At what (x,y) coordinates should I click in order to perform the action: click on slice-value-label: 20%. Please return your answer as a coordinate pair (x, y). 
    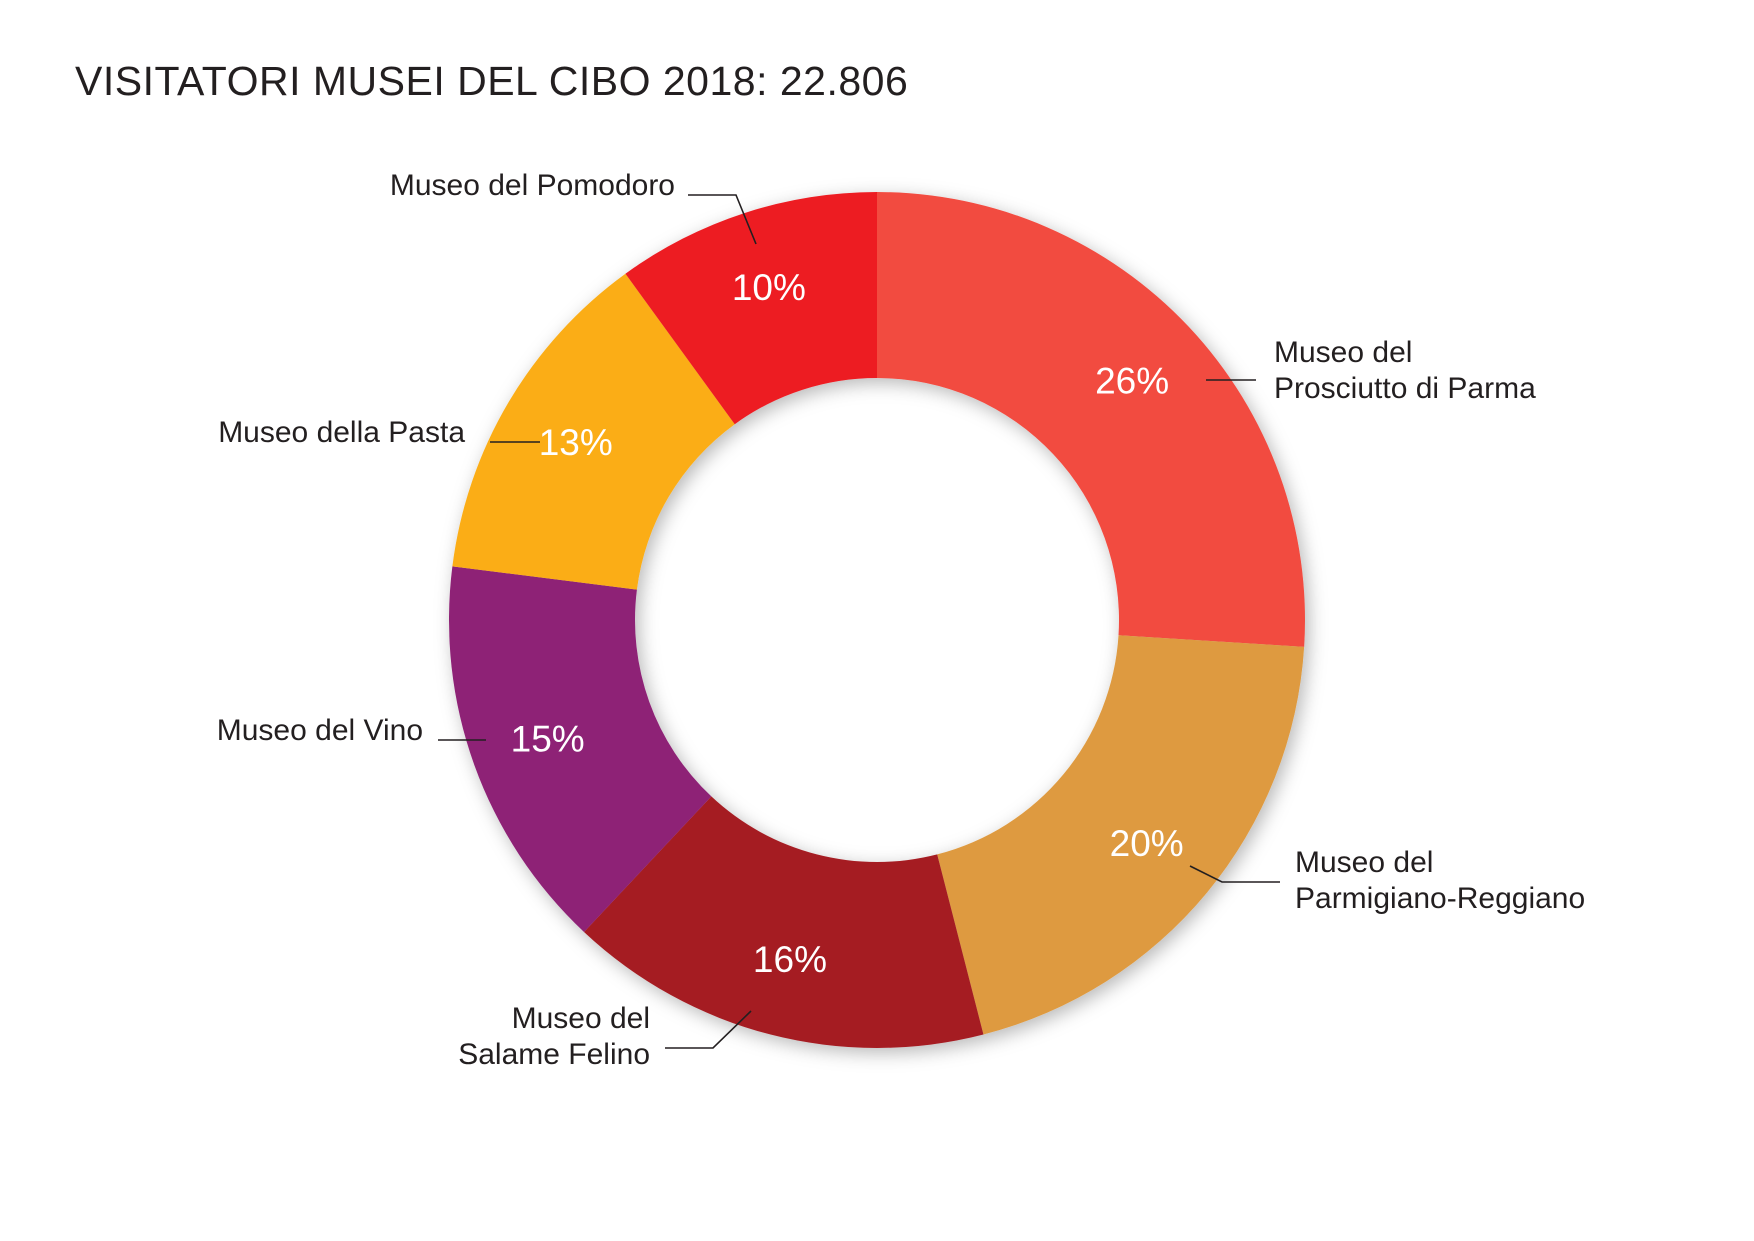
    Looking at the image, I should click on (1147, 843).